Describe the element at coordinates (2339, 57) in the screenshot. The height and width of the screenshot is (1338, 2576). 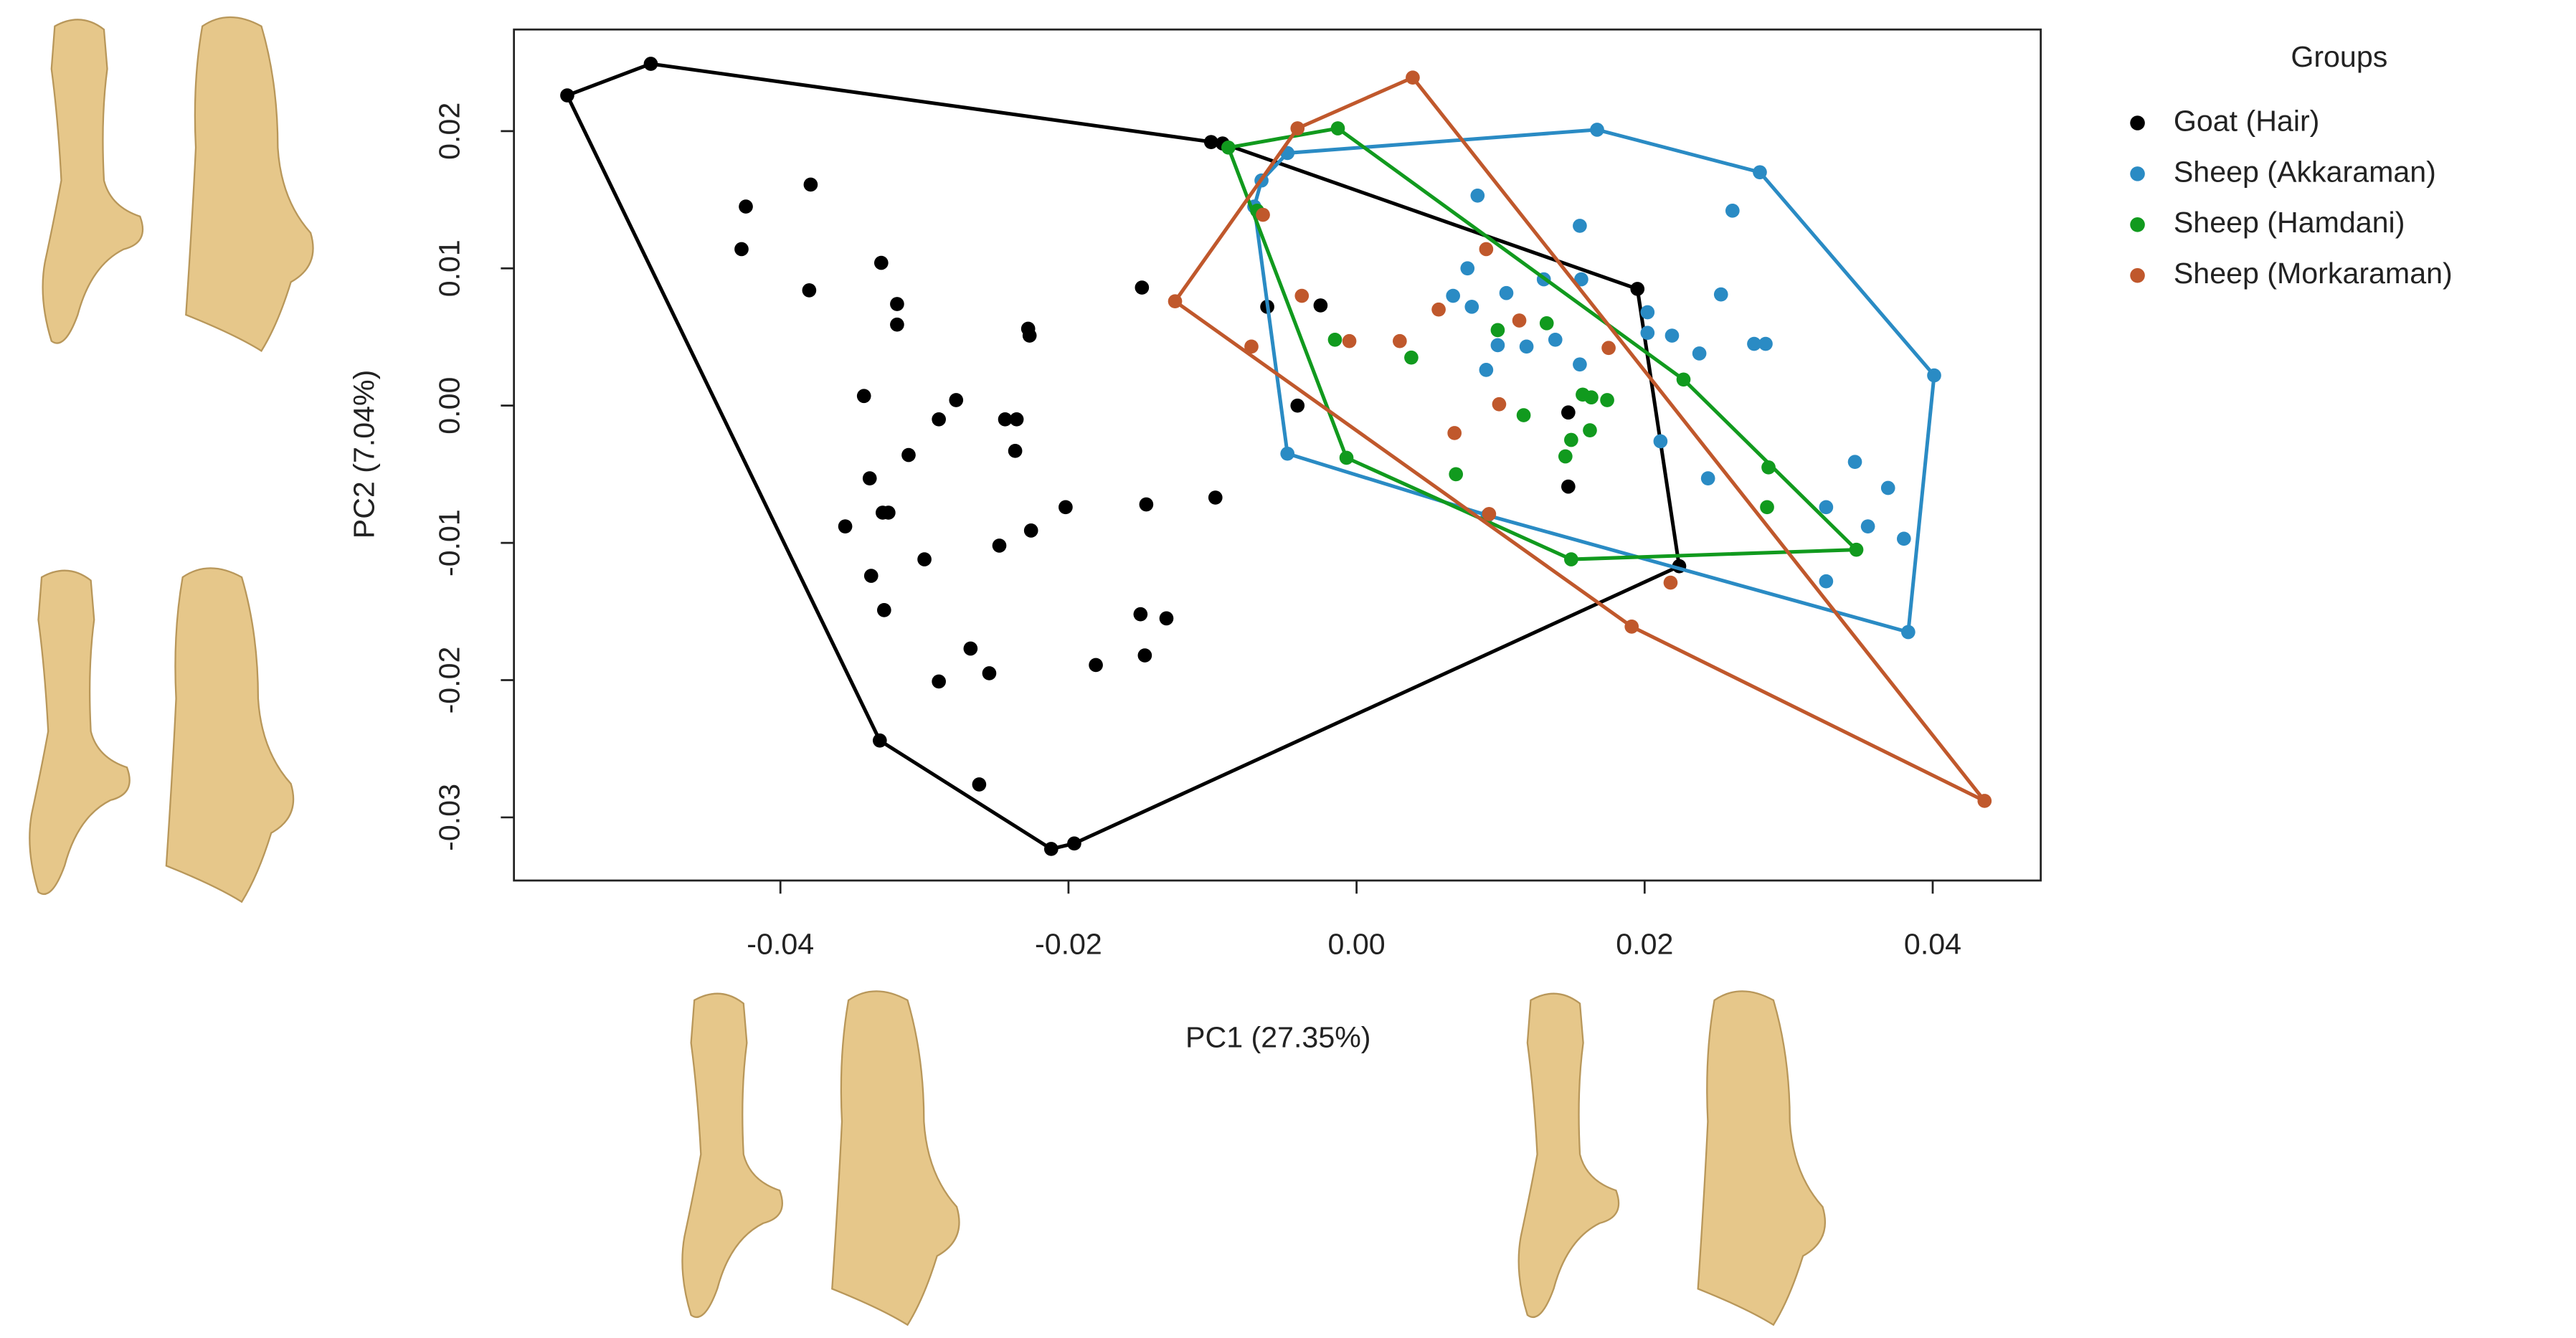
I see `legend-title: Groups` at that location.